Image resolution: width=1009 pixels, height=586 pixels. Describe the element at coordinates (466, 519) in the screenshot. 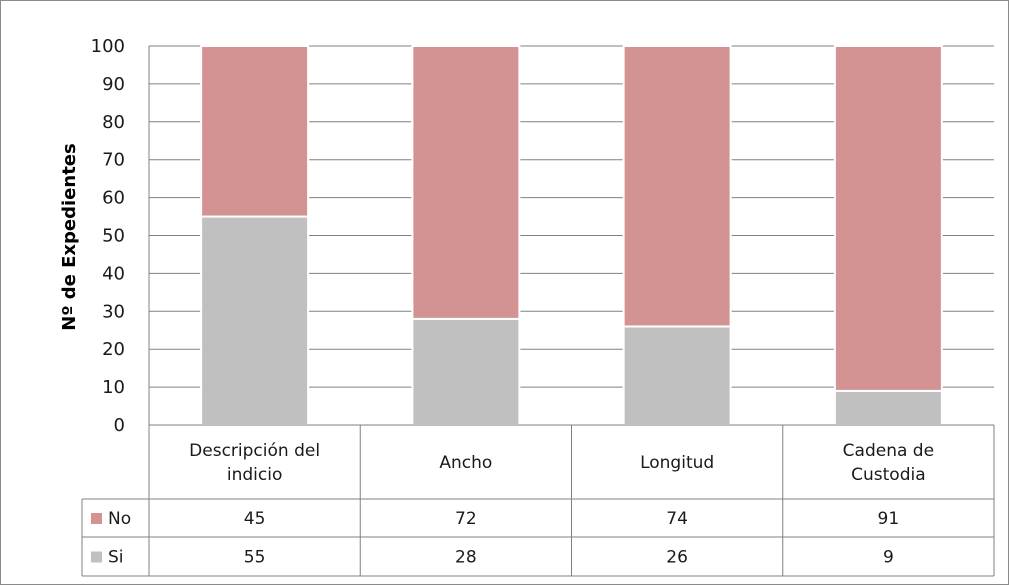

I see `table-cell-value: 72` at that location.